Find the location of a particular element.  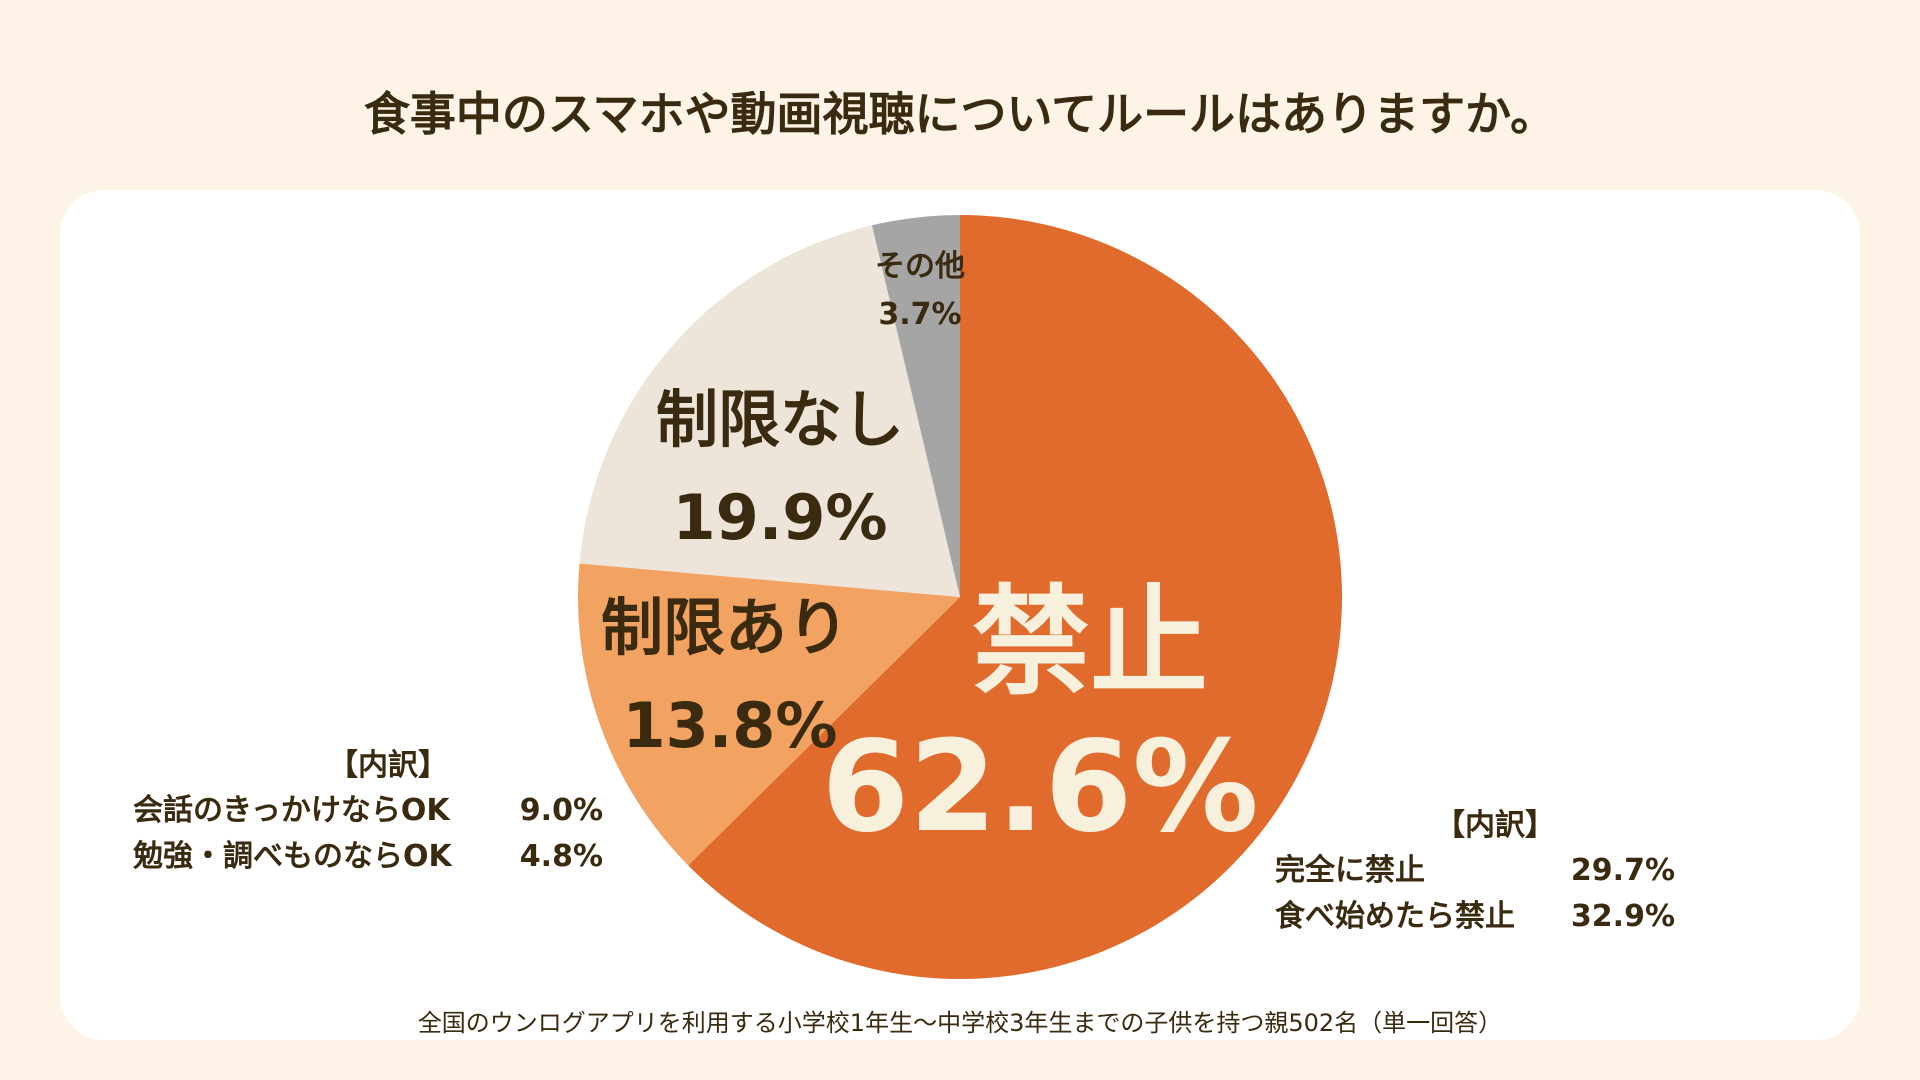

pie-slice-limited is located at coordinates (769, 714).